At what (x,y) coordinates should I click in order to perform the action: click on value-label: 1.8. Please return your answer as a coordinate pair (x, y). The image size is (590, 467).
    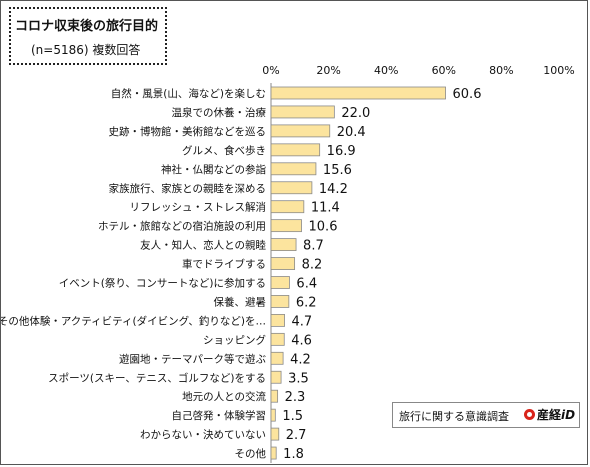
    Looking at the image, I should click on (293, 454).